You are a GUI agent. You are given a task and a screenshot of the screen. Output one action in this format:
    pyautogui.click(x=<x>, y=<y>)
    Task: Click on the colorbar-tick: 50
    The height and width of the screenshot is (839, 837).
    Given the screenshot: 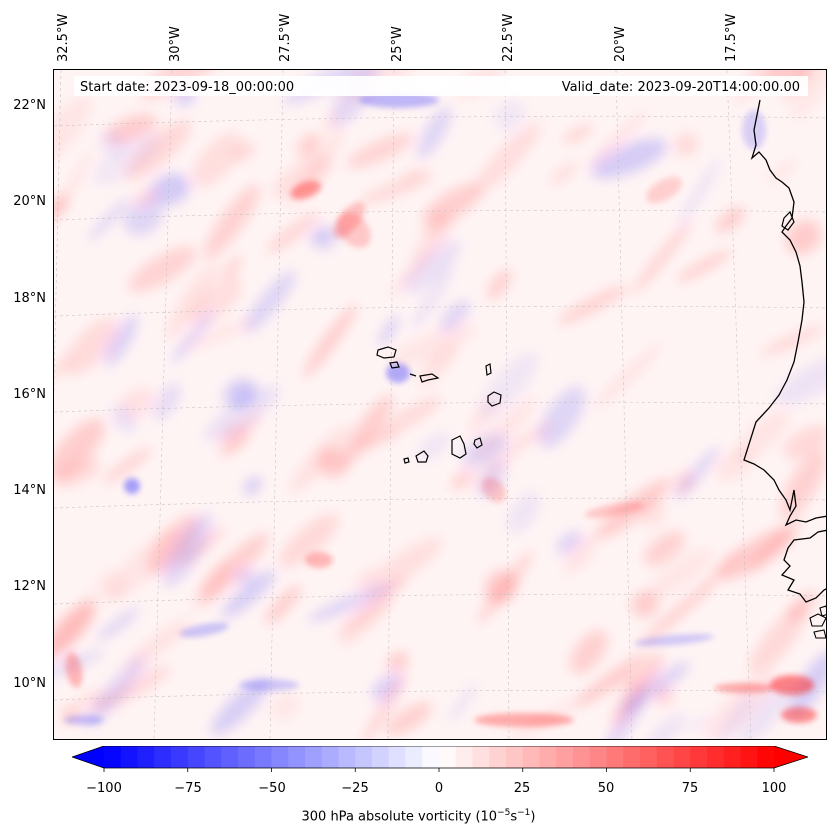 What is the action you would take?
    pyautogui.click(x=606, y=788)
    